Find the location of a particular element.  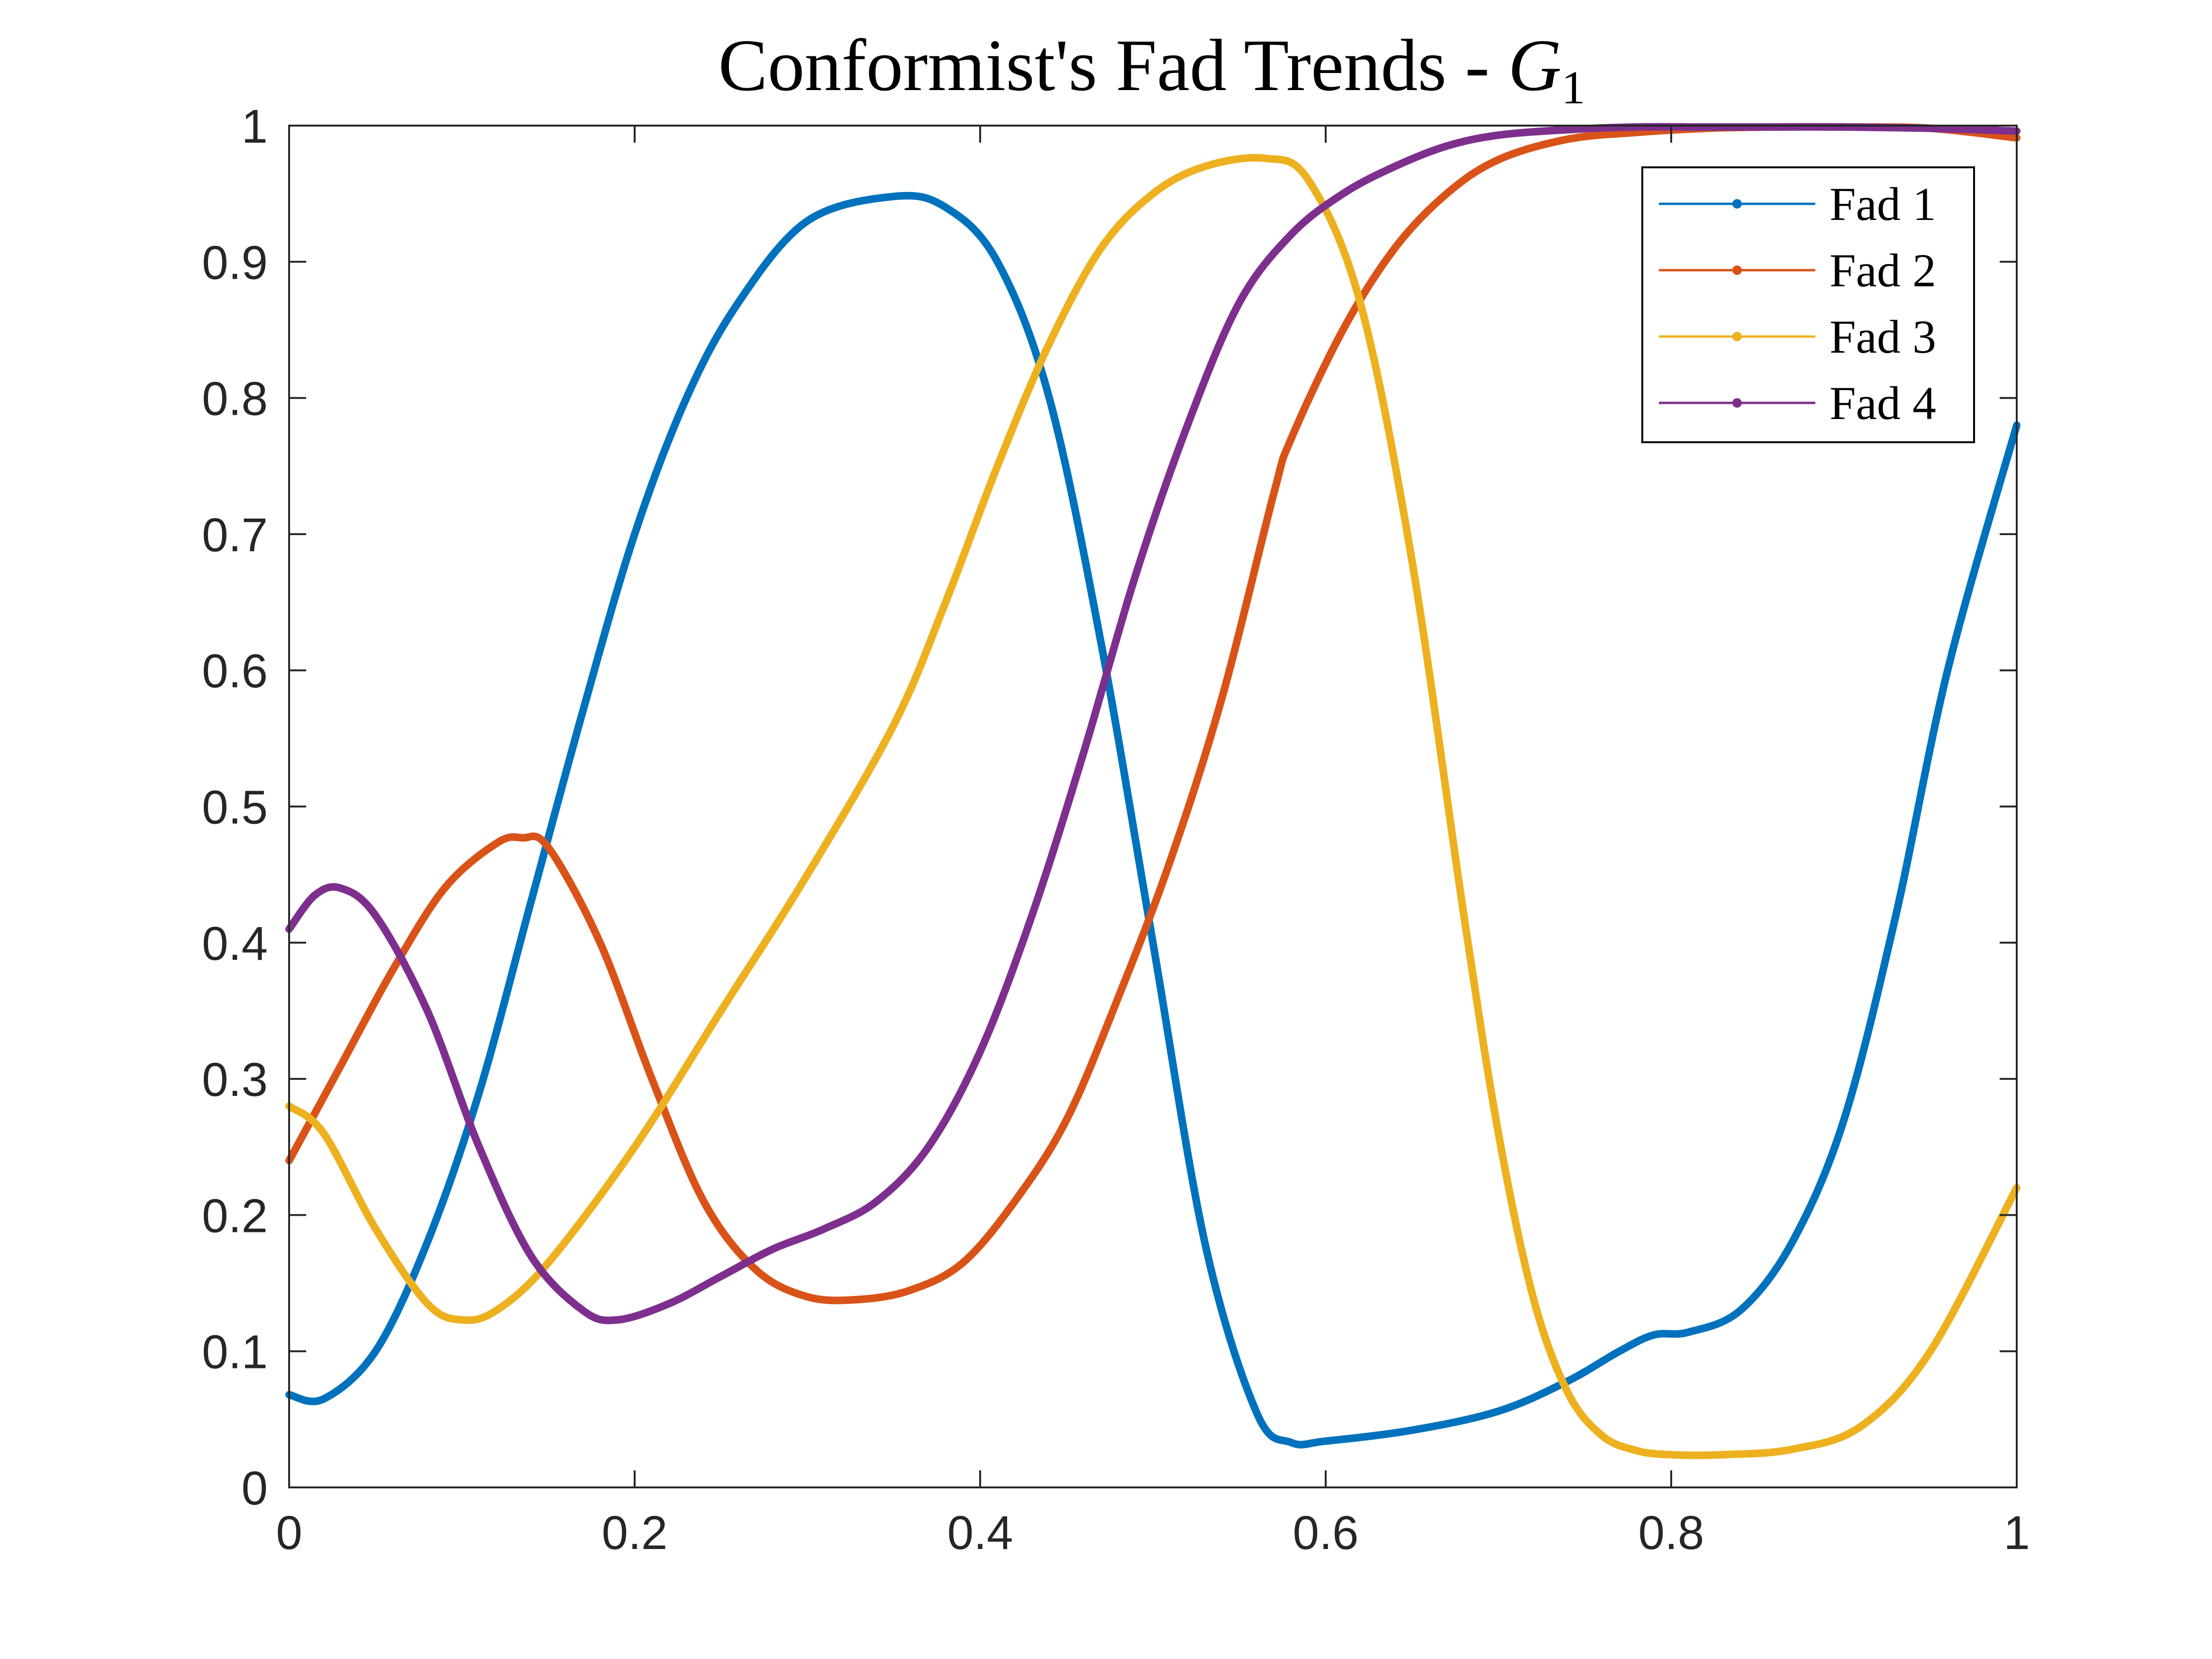

chart-title-subscript: 1 is located at coordinates (1573, 87).